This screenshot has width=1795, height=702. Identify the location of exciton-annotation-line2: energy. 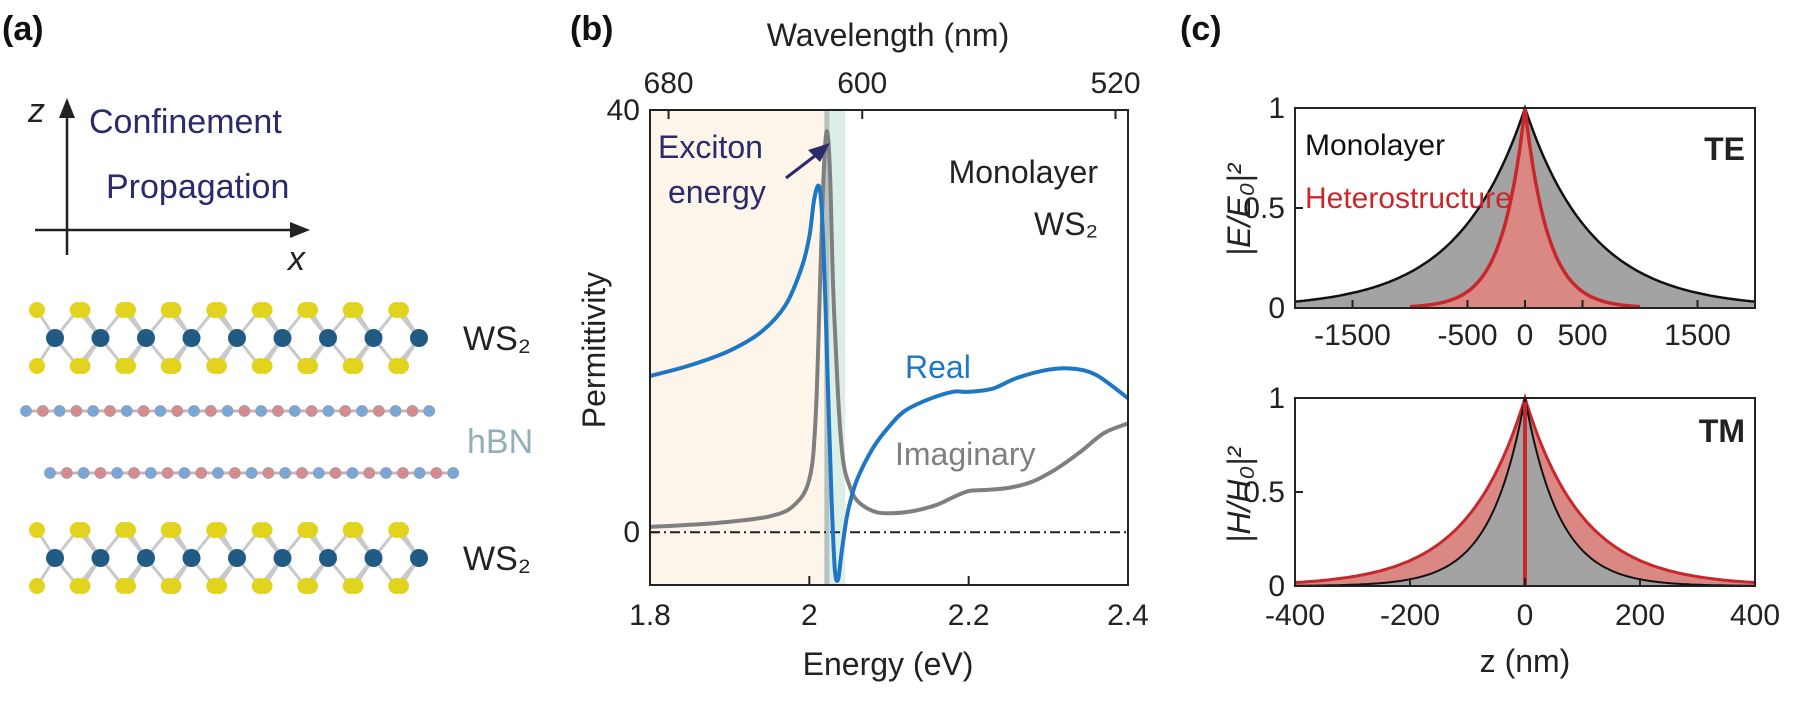
(717, 192).